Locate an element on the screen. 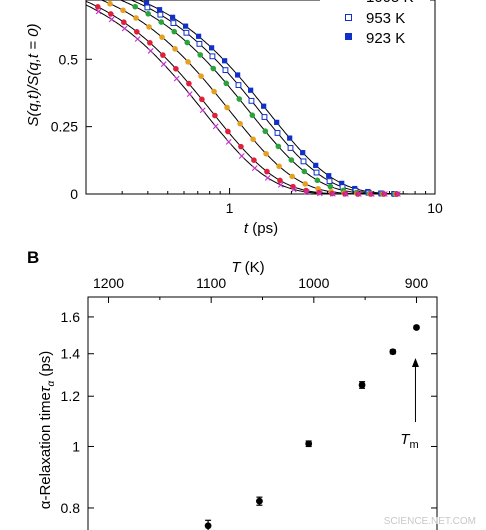 The width and height of the screenshot is (486, 530). panel-b-label: B is located at coordinates (33, 257).